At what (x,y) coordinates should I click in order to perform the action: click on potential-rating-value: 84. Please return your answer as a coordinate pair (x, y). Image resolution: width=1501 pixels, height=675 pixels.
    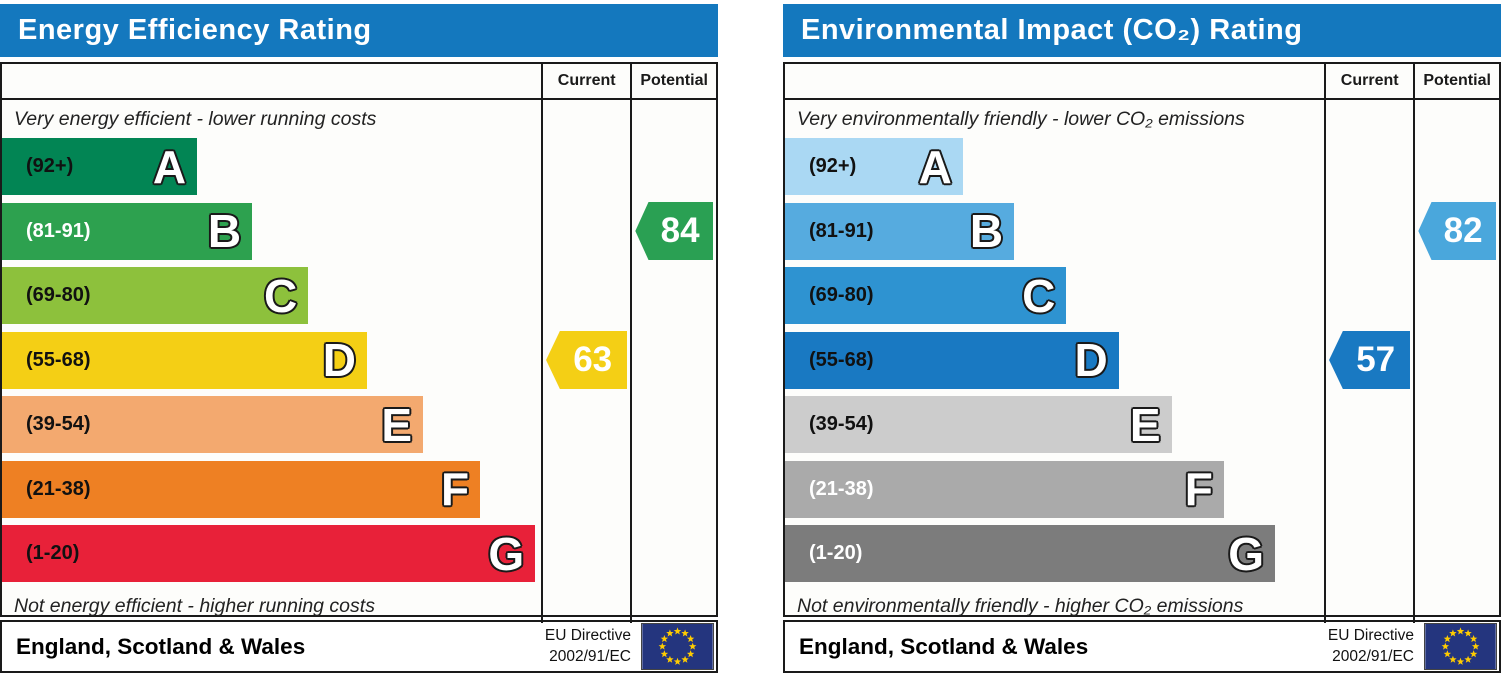
    Looking at the image, I should click on (680, 230).